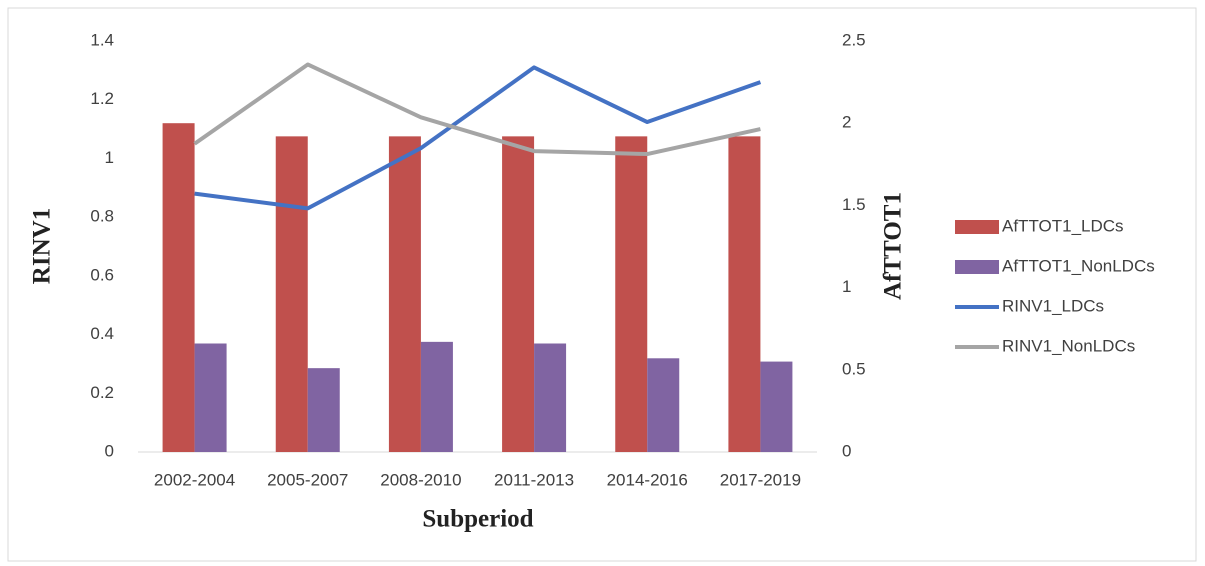 This screenshot has width=1205, height=566. Describe the element at coordinates (1068, 345) in the screenshot. I see `legend-label: RINV1_NonLDCs` at that location.